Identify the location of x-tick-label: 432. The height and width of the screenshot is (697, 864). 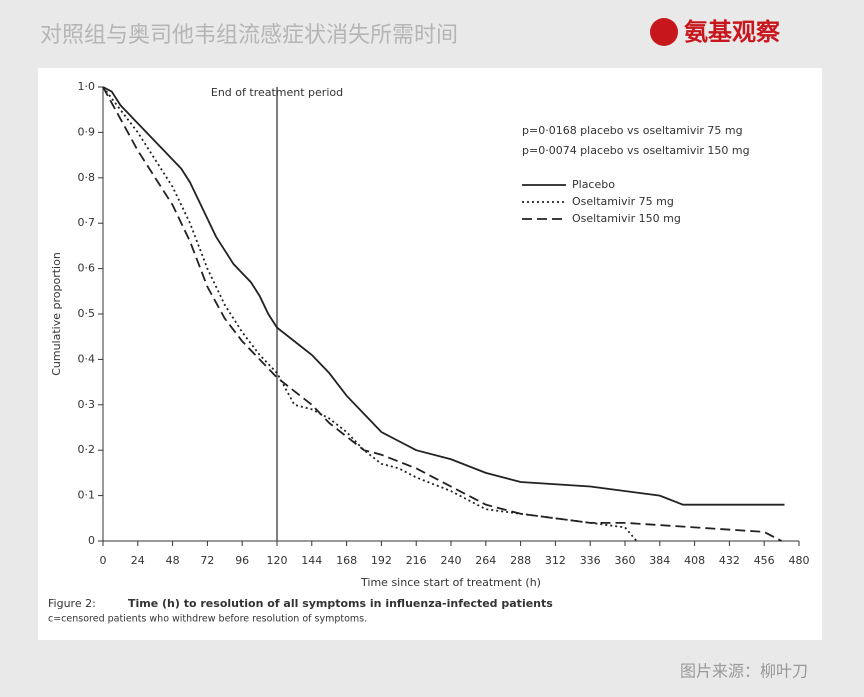
(729, 560).